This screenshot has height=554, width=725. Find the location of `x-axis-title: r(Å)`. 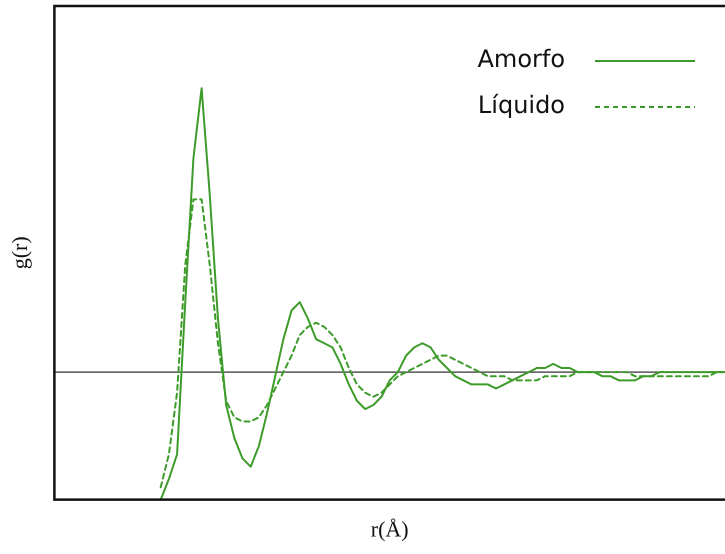

x-axis-title: r(Å) is located at coordinates (389, 529).